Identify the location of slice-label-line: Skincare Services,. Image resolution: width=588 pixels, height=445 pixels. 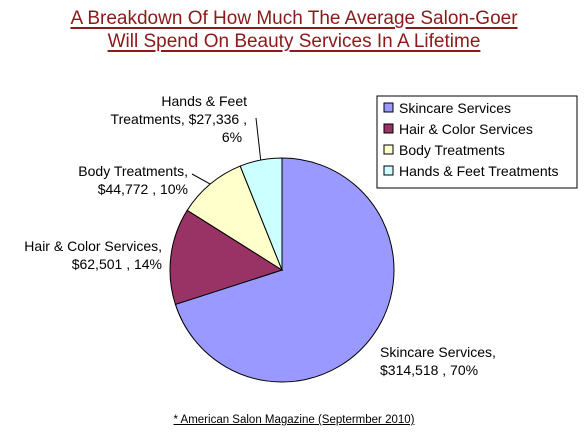
(438, 352).